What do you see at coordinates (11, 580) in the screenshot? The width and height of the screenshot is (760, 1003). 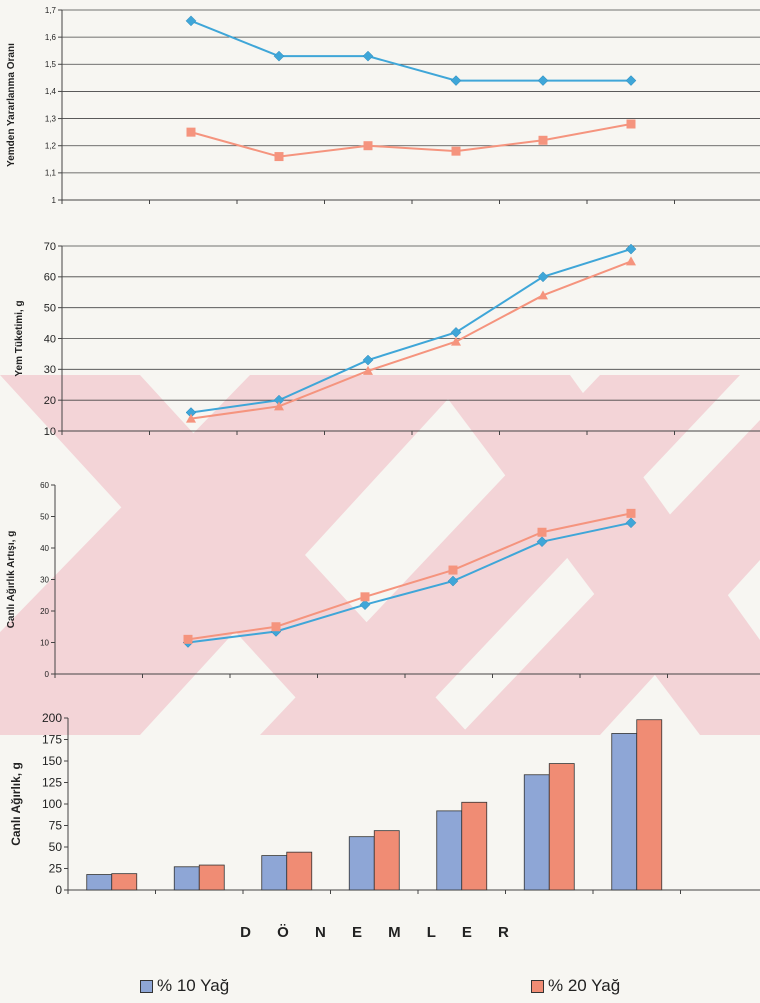 I see `y-axis-label: Canlı Ağırlık Artışı, g` at bounding box center [11, 580].